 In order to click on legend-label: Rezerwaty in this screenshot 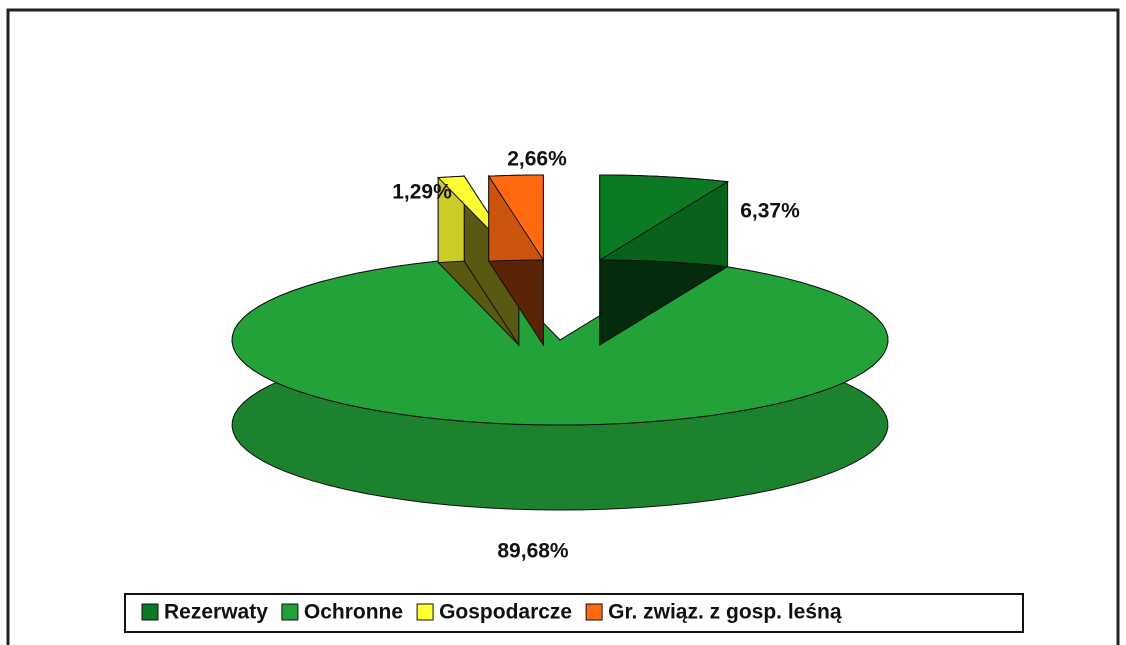, I will do `click(216, 612)`.